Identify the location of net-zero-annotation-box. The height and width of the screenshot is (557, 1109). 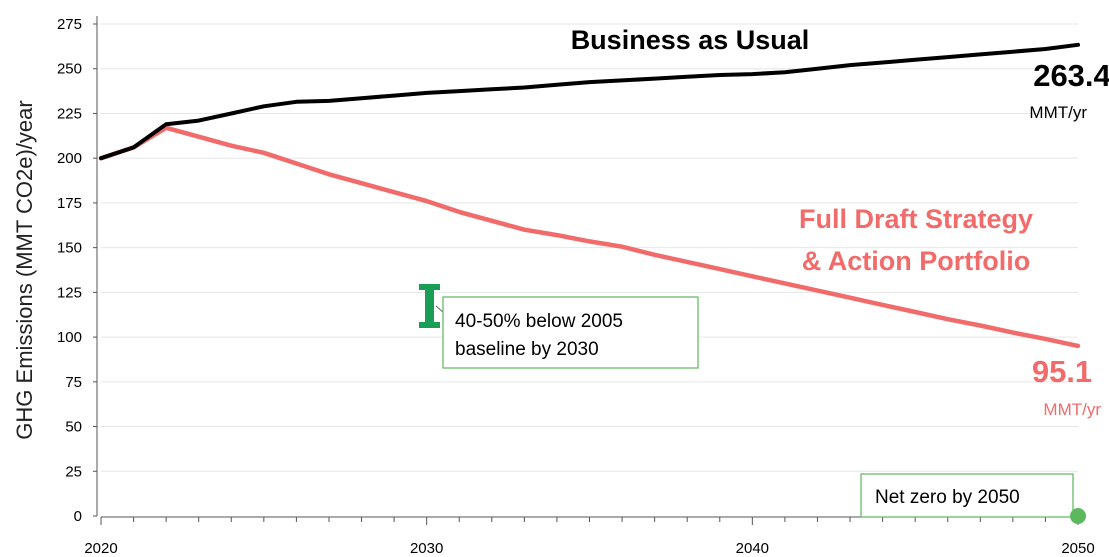
(967, 495).